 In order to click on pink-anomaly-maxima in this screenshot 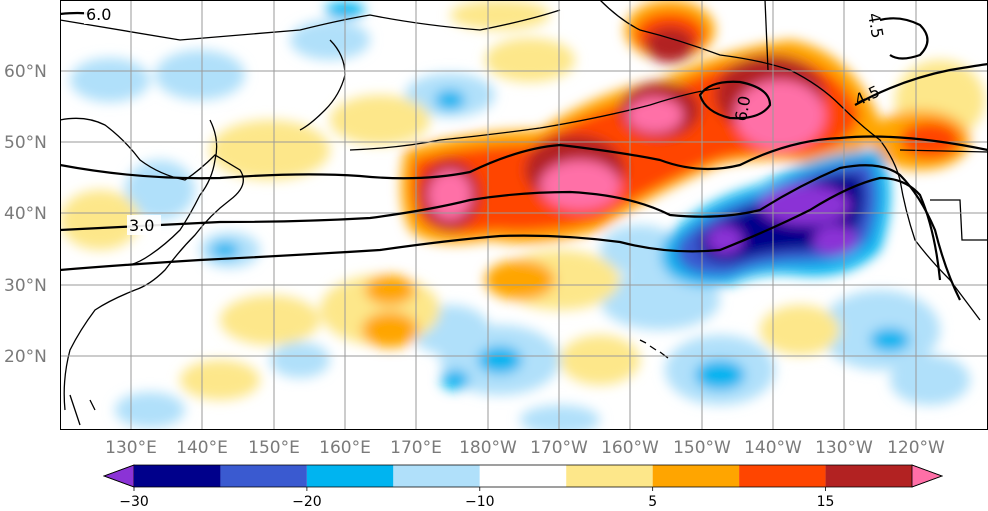, I will do `click(626, 150)`.